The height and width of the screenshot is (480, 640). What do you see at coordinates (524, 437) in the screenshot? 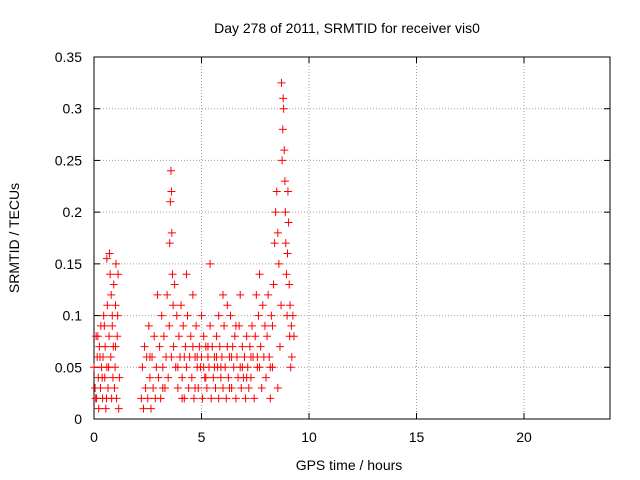
I see `x-tick-label: 20` at bounding box center [524, 437].